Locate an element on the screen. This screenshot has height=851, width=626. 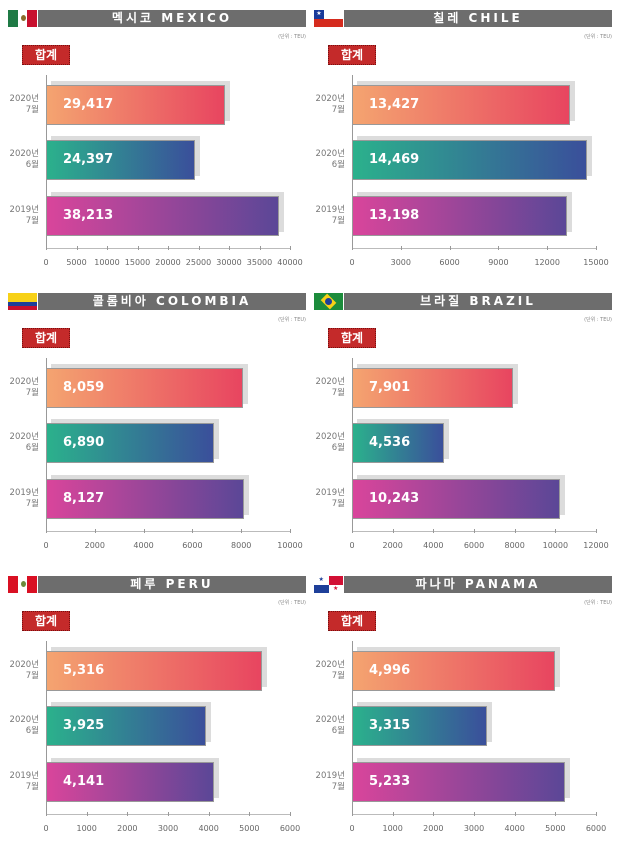
data-label: 4,536 is located at coordinates (390, 442).